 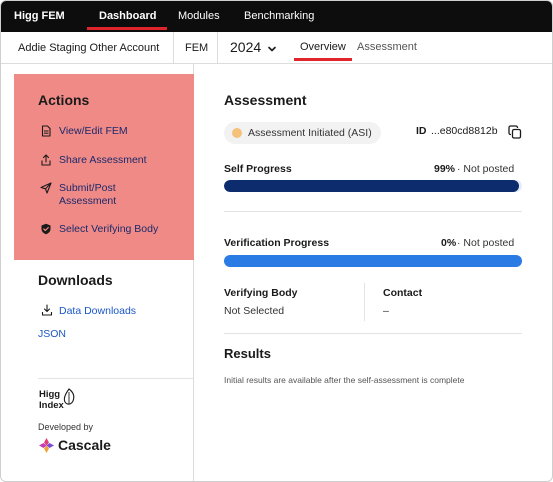 I want to click on assessment-title: Assessment, so click(x=265, y=100).